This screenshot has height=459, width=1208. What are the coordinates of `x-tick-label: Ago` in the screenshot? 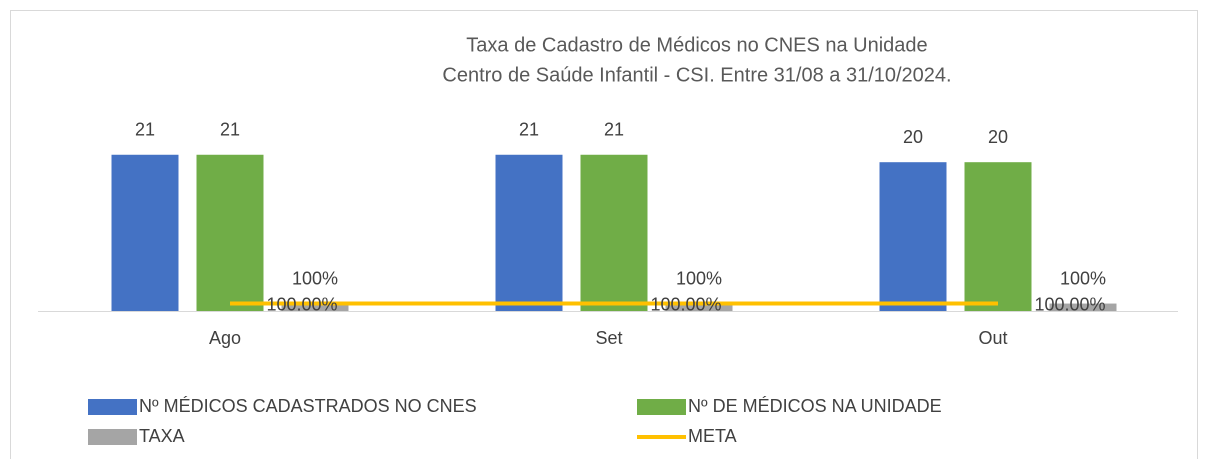 It's located at (225, 338).